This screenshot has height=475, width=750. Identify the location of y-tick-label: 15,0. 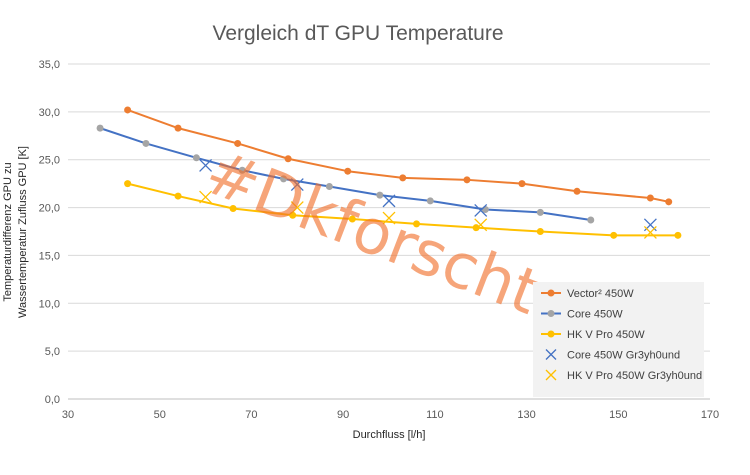
(49, 256).